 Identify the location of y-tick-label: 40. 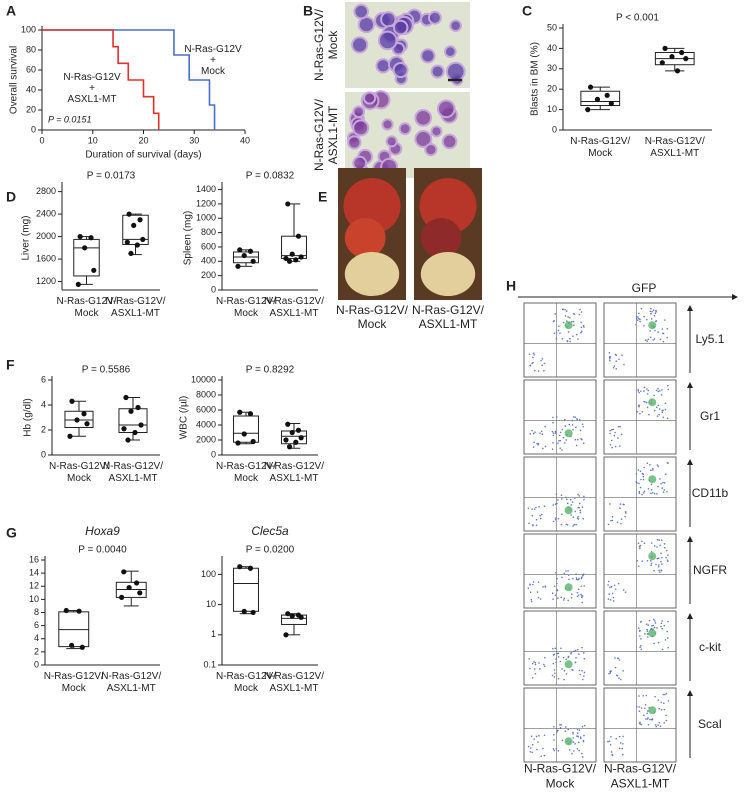
(31, 89).